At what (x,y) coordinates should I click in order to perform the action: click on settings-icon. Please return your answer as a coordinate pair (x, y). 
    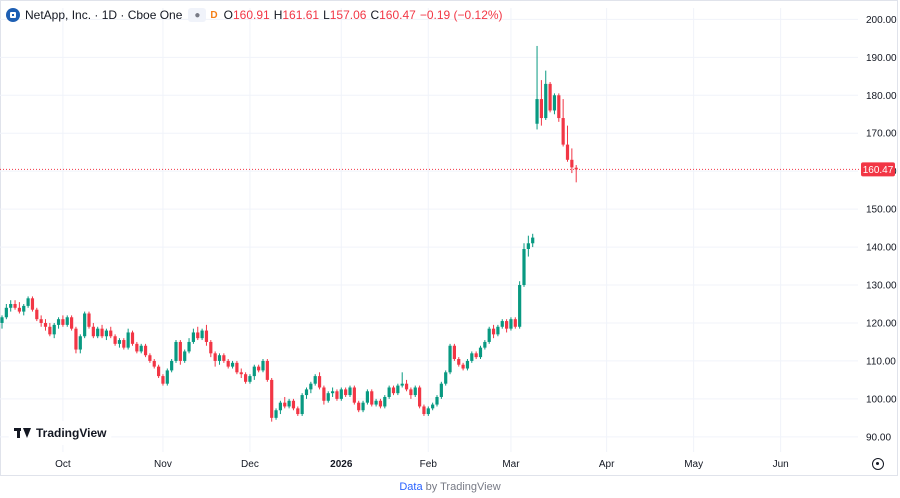
    Looking at the image, I should click on (878, 464).